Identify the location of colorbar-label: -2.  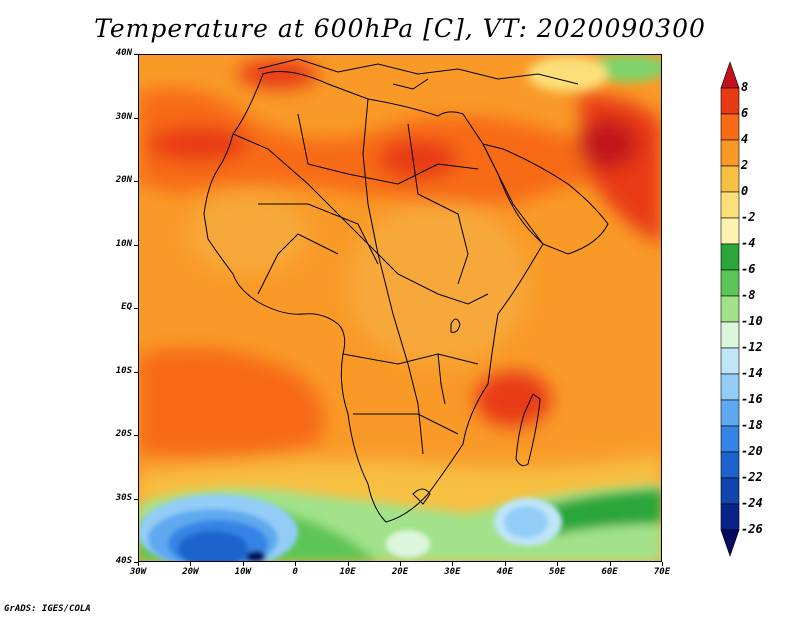
(748, 217).